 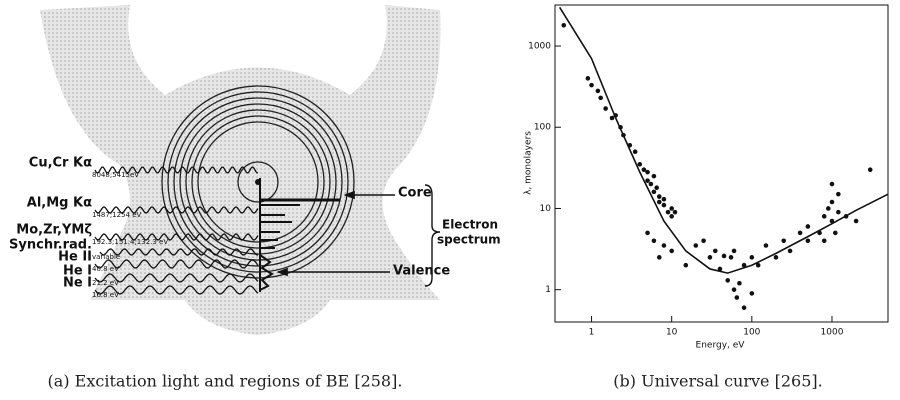 I want to click on spectrum, so click(x=299, y=235).